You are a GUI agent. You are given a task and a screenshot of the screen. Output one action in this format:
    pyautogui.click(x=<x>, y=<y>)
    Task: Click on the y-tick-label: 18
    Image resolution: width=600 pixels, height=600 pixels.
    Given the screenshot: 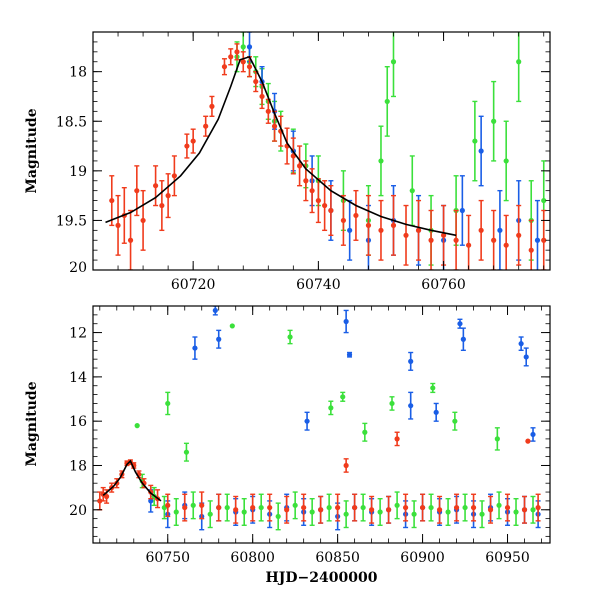 What is the action you would take?
    pyautogui.click(x=78, y=466)
    